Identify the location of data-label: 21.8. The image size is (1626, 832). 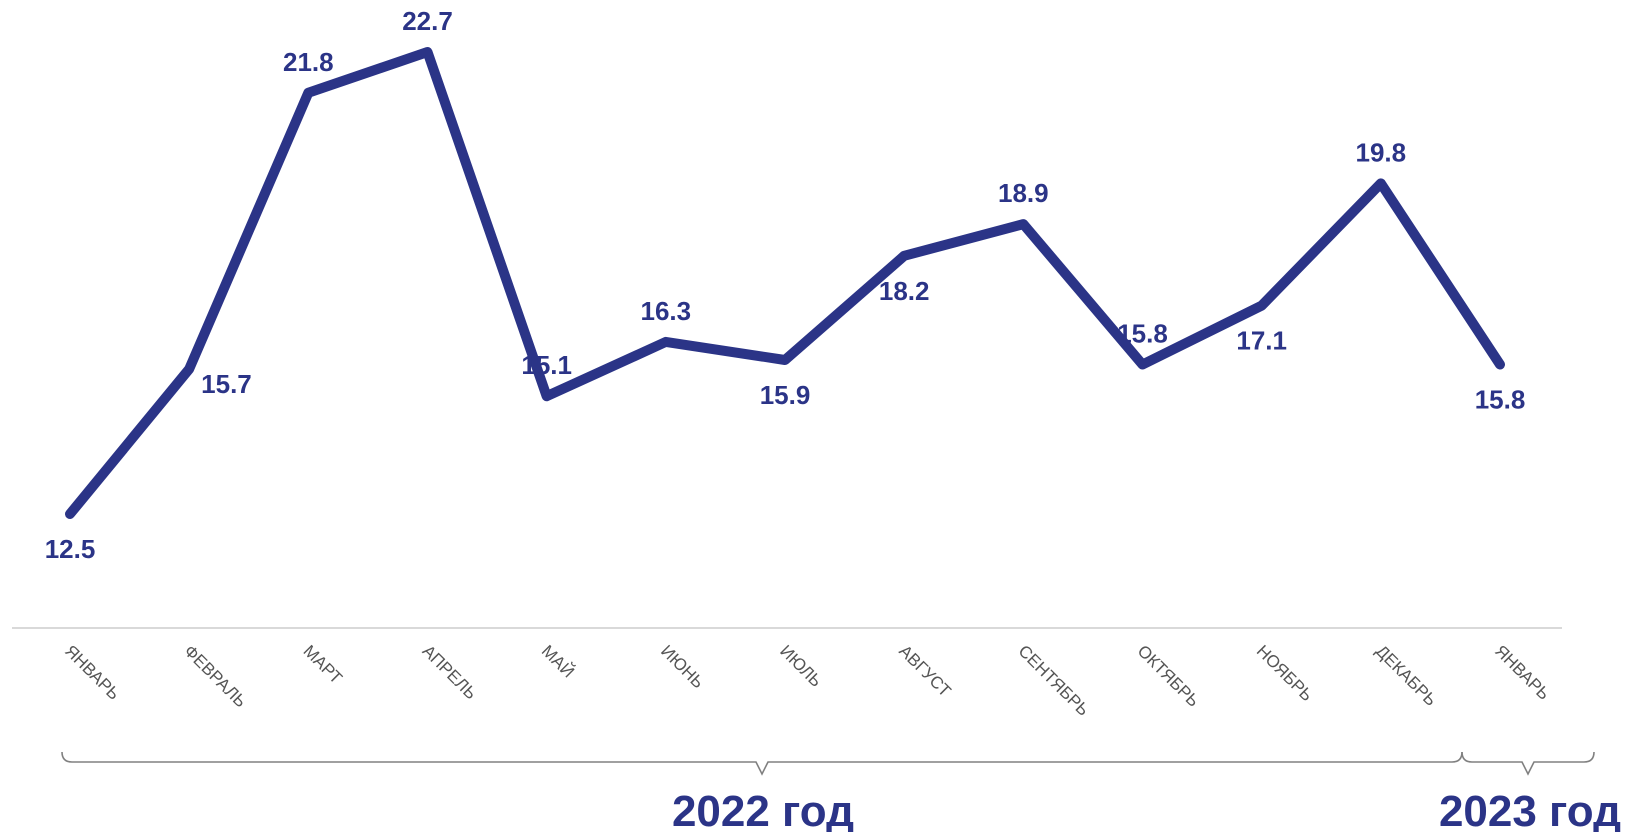
(308, 62).